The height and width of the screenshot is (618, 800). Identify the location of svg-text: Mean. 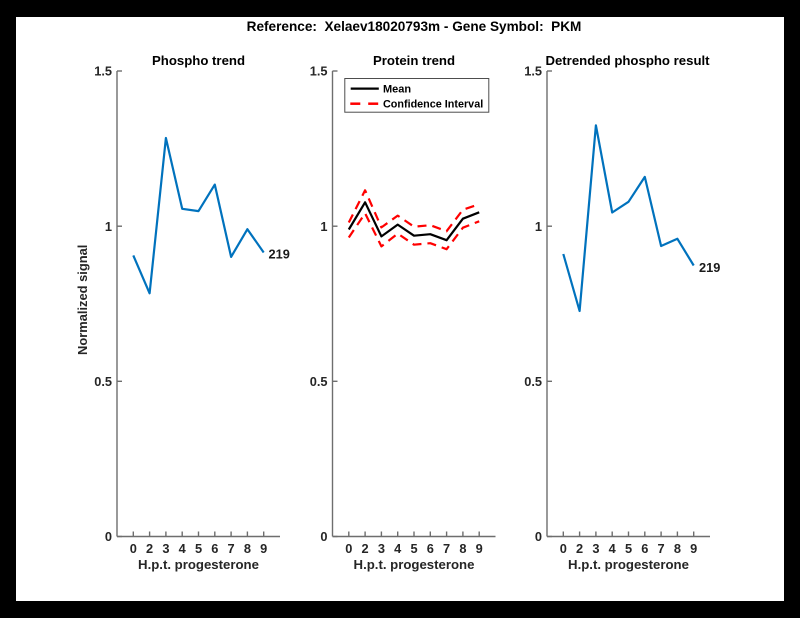
(397, 89).